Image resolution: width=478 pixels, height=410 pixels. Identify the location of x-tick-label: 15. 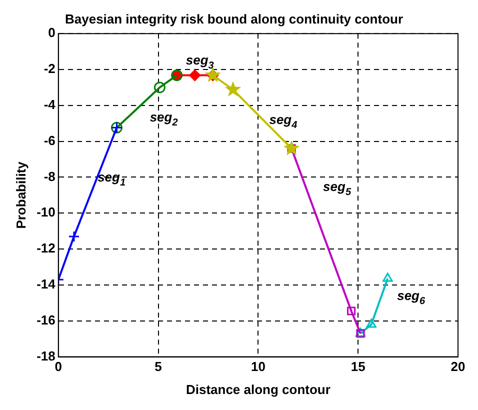
(358, 366).